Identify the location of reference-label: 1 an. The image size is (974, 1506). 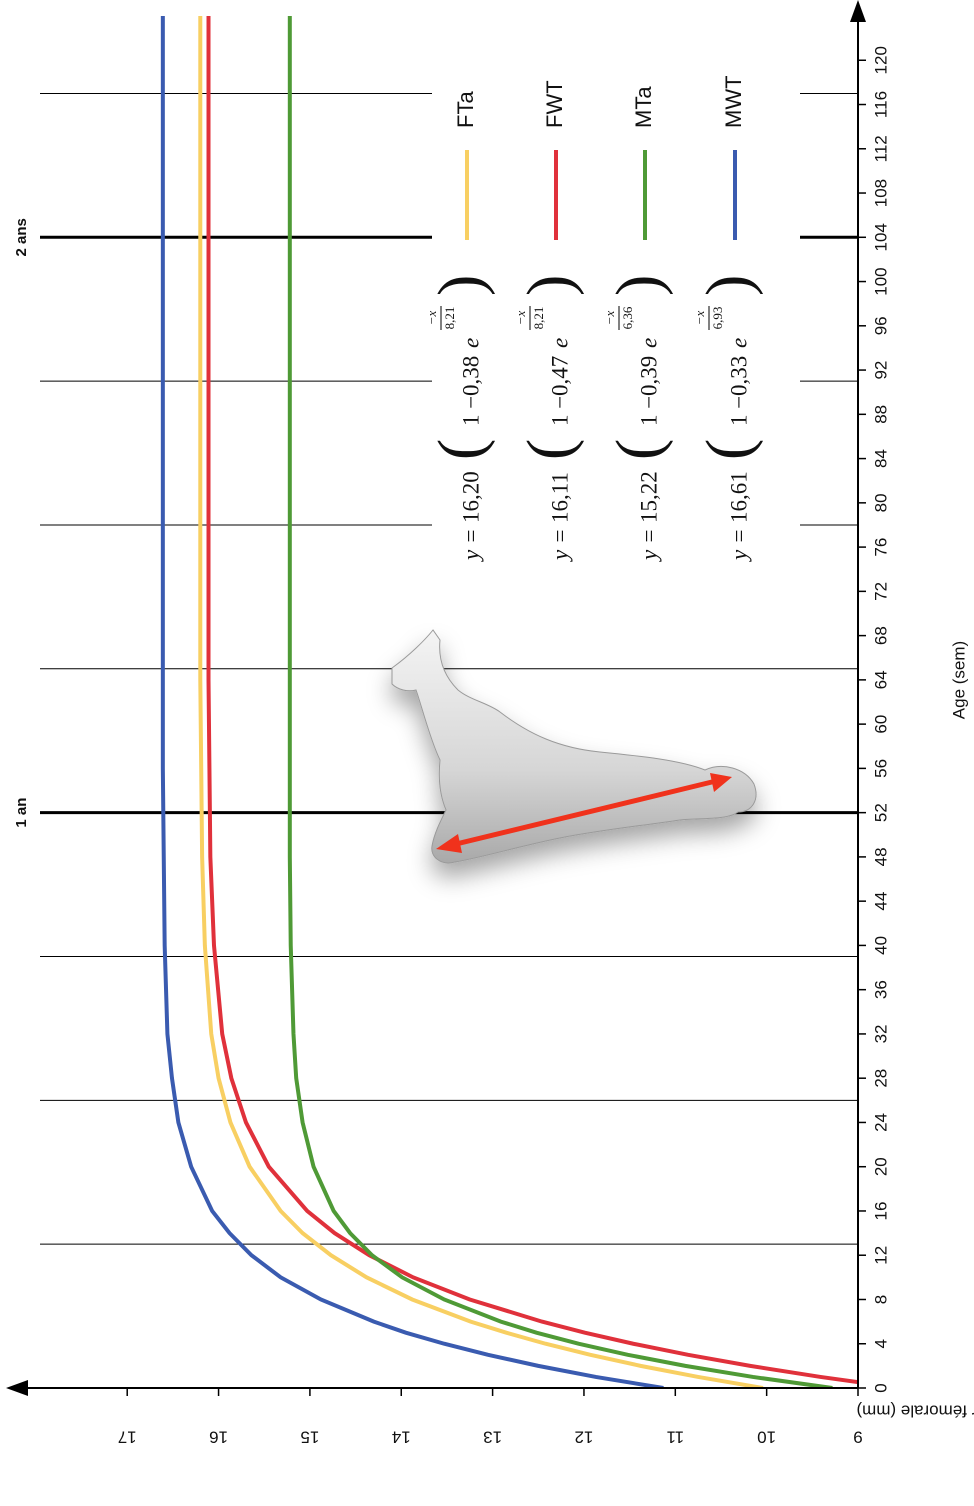
(21, 813).